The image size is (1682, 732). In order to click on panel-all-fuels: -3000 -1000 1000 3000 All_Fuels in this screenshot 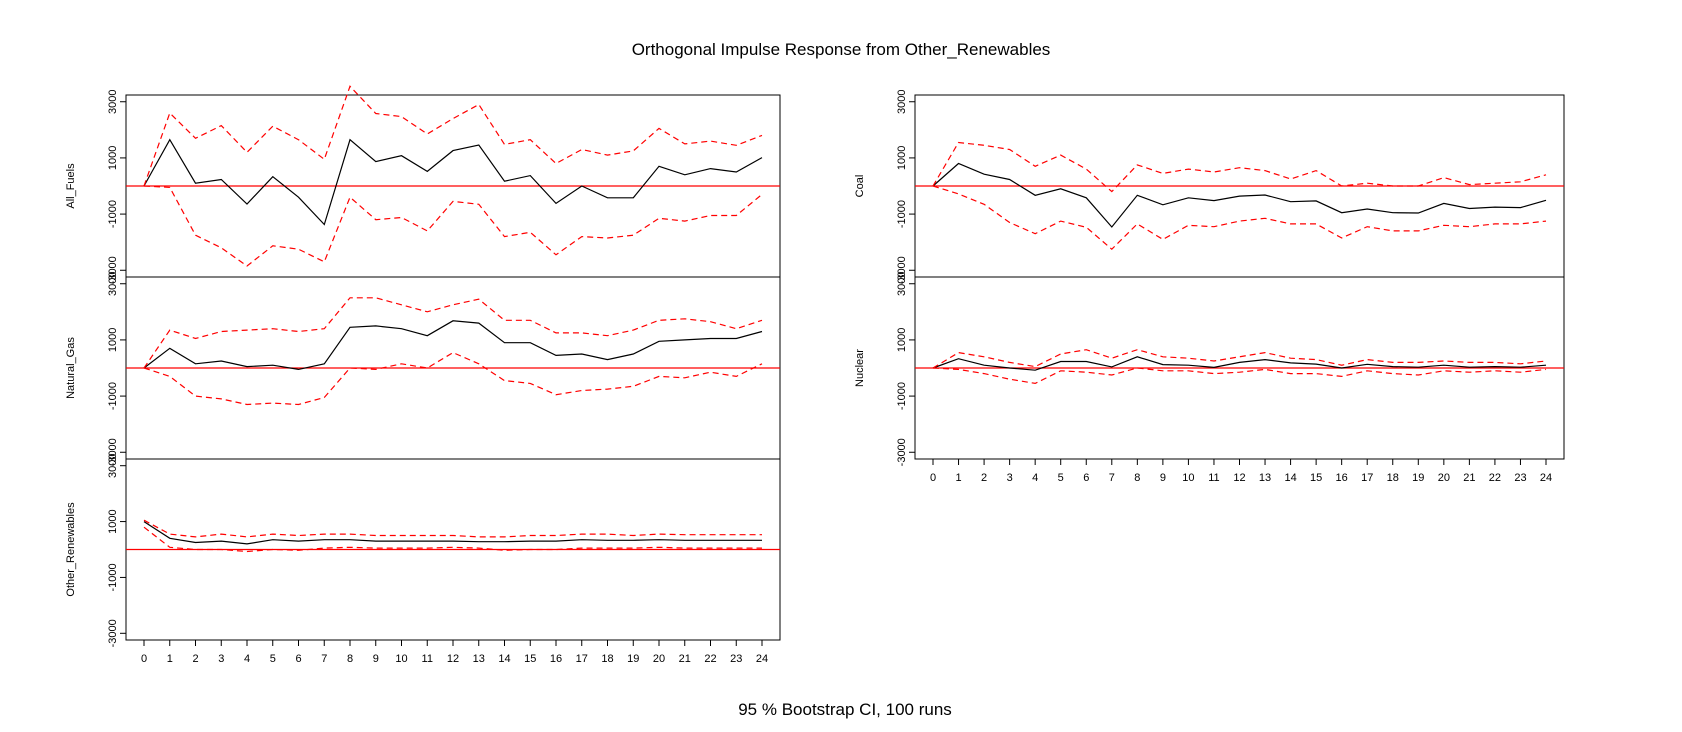, I will do `click(423, 184)`.